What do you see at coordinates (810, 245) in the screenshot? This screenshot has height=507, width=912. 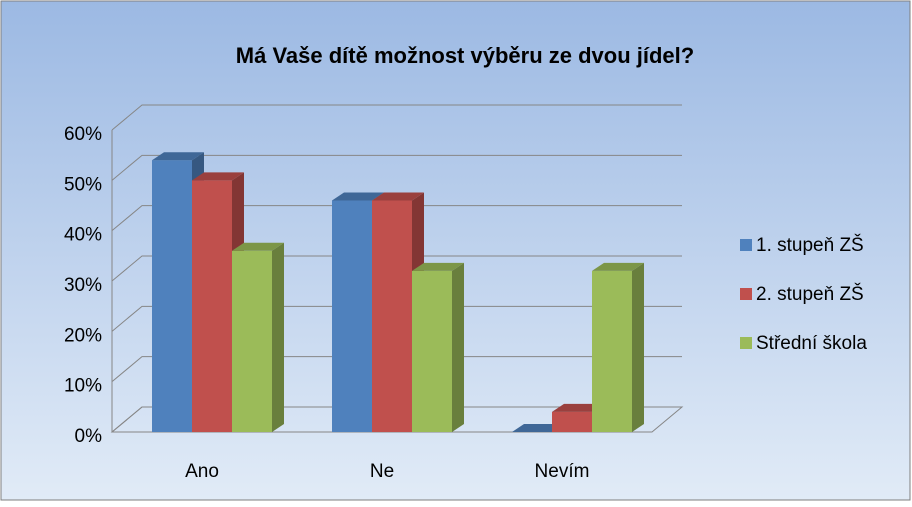 I see `legend-label: 1. stupeň ZŠ` at bounding box center [810, 245].